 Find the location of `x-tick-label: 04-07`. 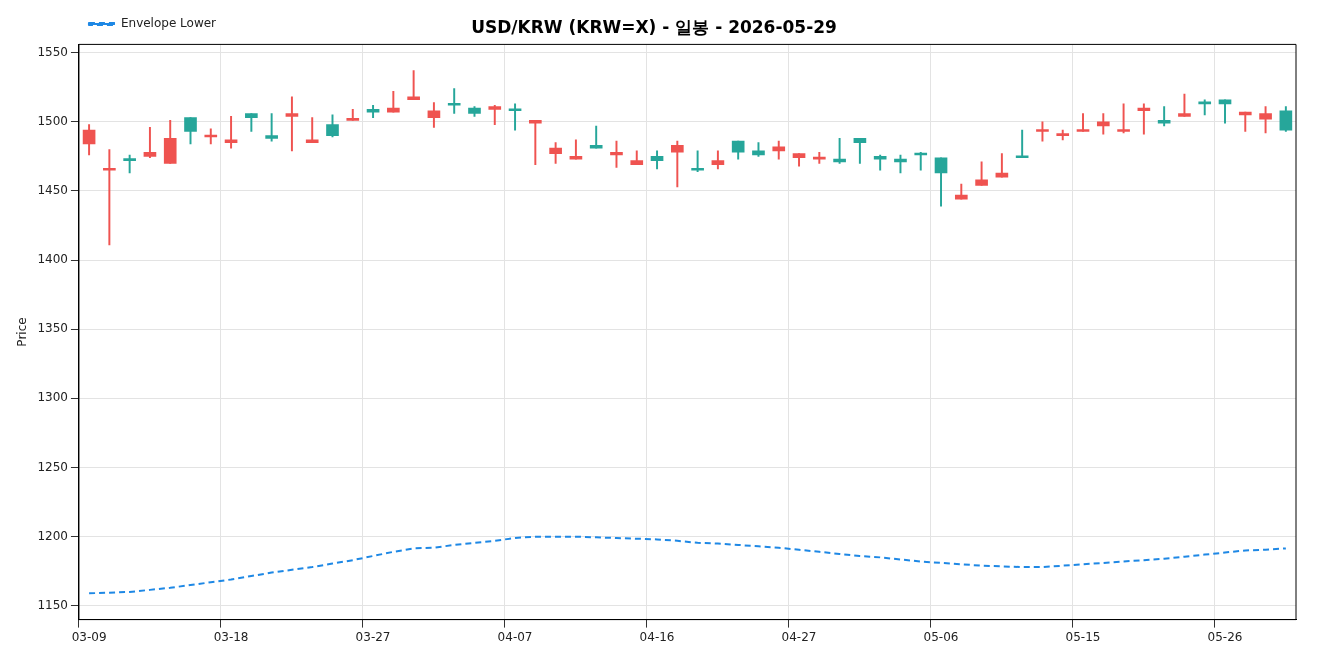

x-tick-label: 04-07 is located at coordinates (515, 636).